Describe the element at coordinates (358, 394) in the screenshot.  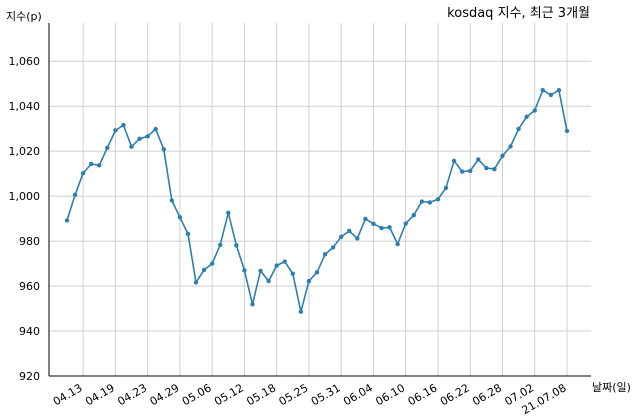
I see `x-tick-label: 06.04` at that location.